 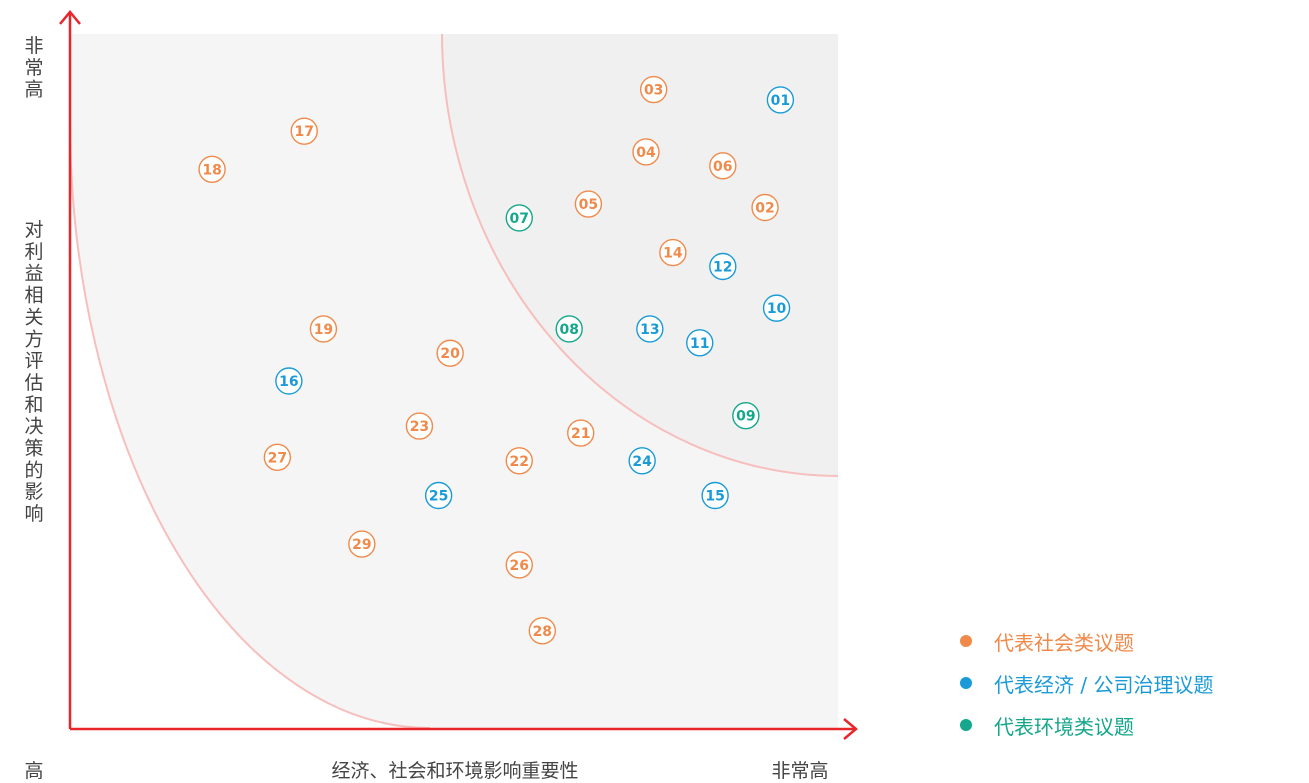 I want to click on data-point-label: 05, so click(x=588, y=205).